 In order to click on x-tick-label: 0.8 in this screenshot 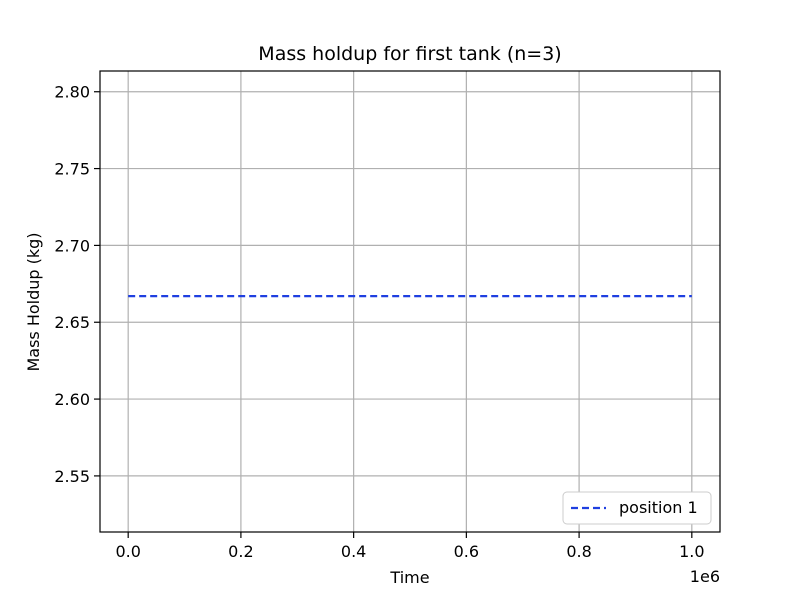, I will do `click(578, 551)`.